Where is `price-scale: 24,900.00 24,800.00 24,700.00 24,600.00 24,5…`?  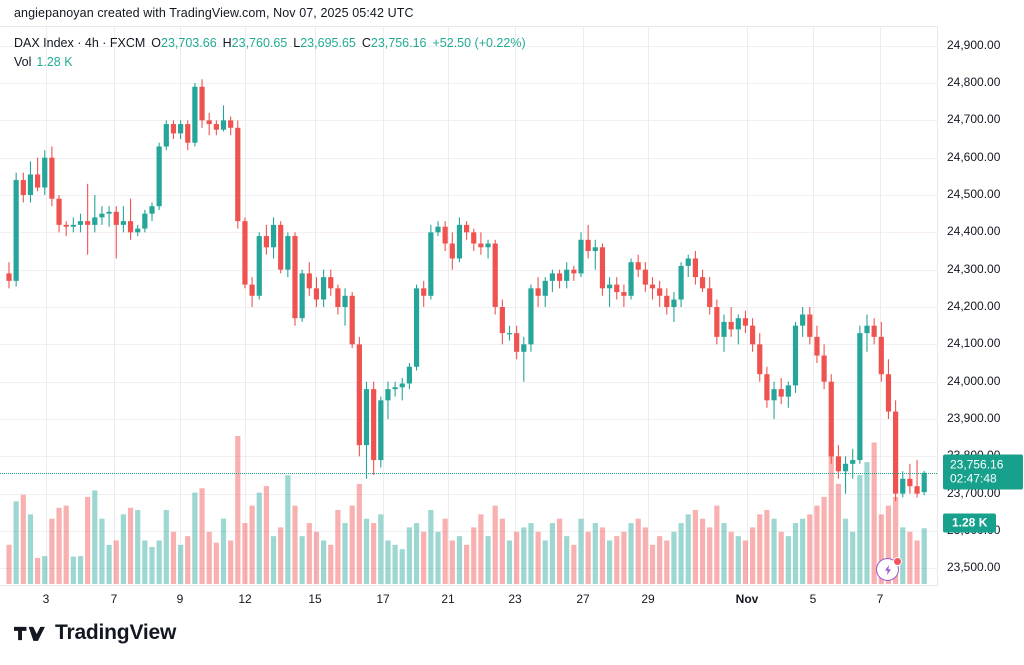
price-scale: 24,900.00 24,800.00 24,700.00 24,600.00 24,5… is located at coordinates (980, 306).